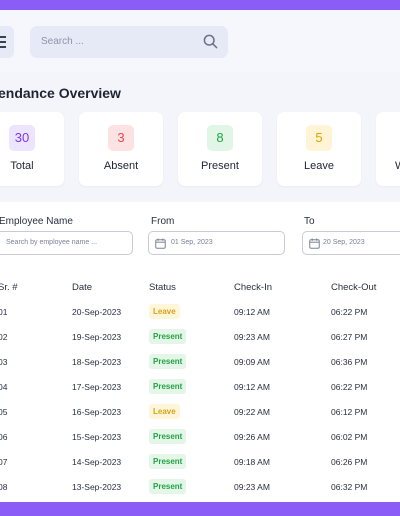  What do you see at coordinates (349, 487) in the screenshot?
I see `cell-check-out: 06:32 PM` at bounding box center [349, 487].